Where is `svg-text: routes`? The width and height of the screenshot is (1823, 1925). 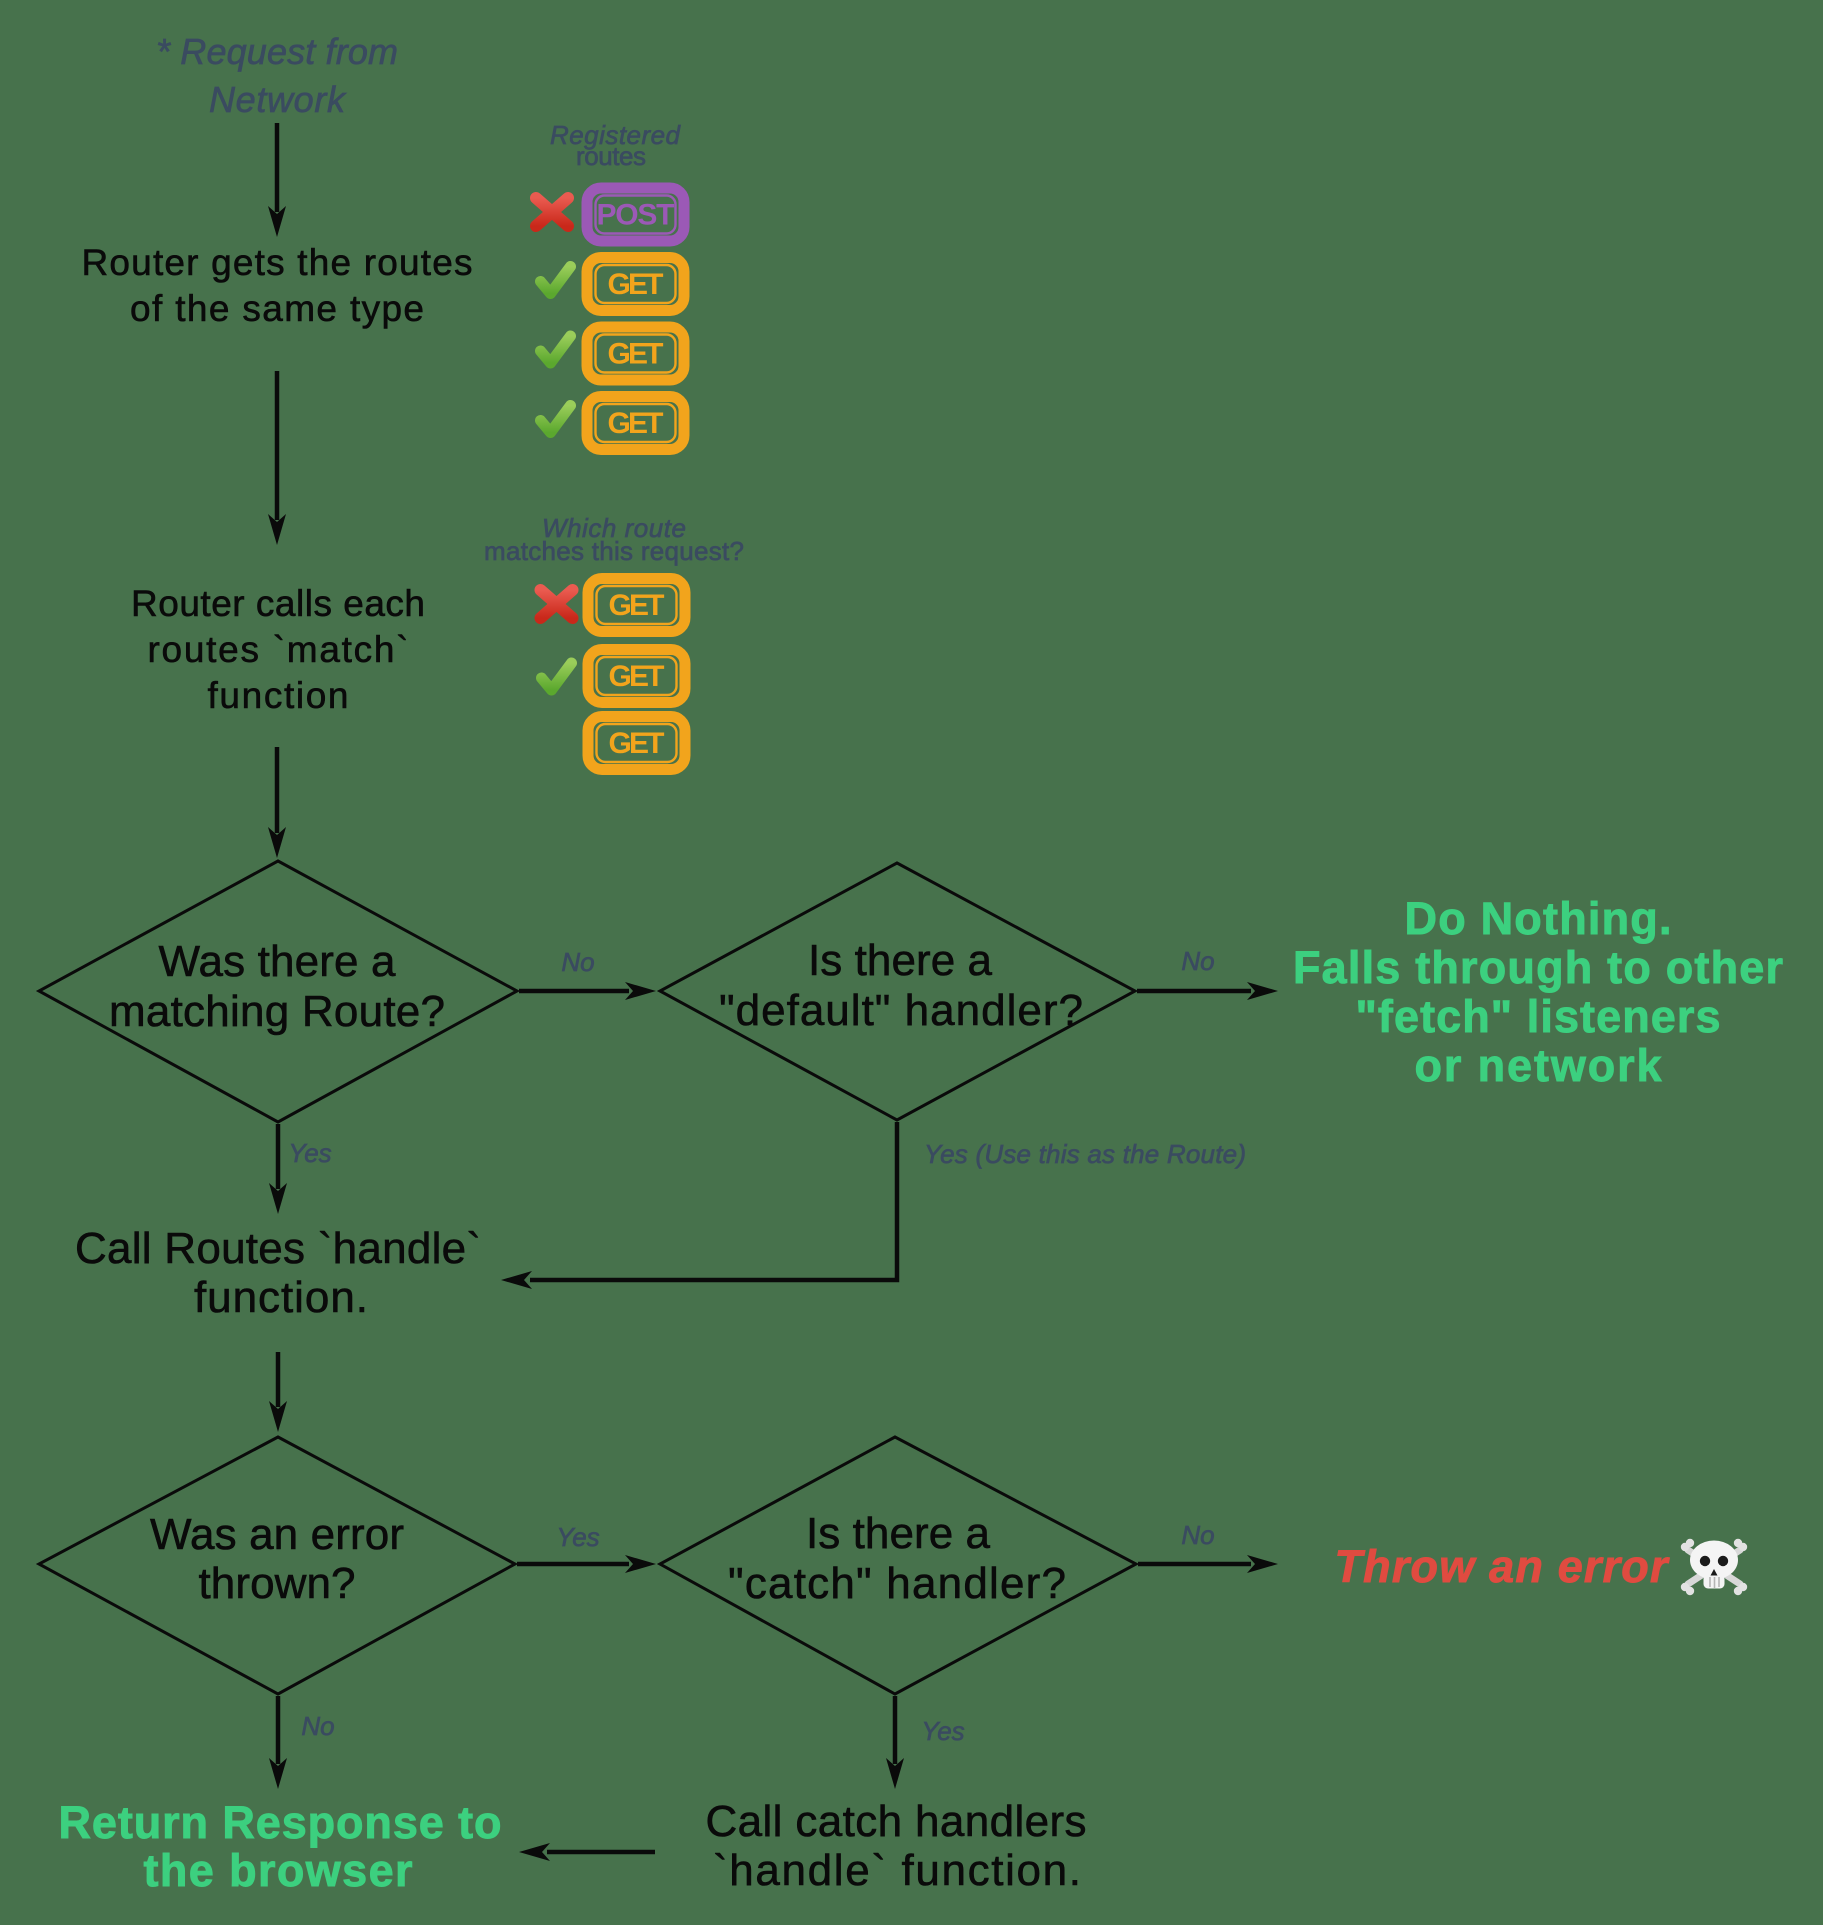 svg-text: routes is located at coordinates (611, 156).